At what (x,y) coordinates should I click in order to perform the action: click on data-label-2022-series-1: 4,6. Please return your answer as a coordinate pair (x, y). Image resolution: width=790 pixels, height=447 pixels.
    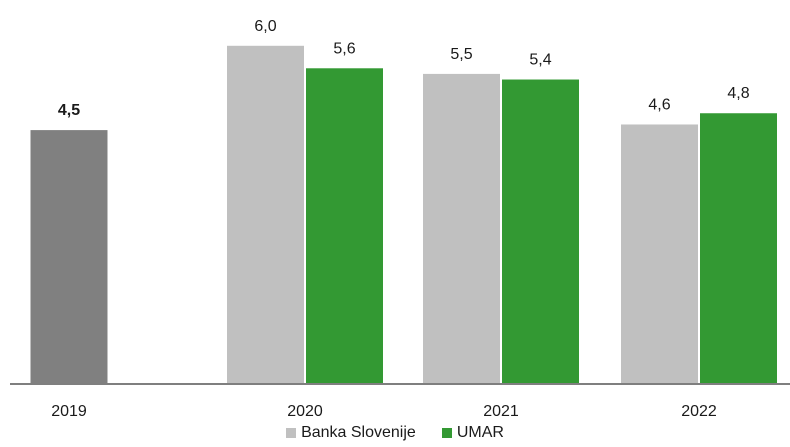
    Looking at the image, I should click on (659, 104).